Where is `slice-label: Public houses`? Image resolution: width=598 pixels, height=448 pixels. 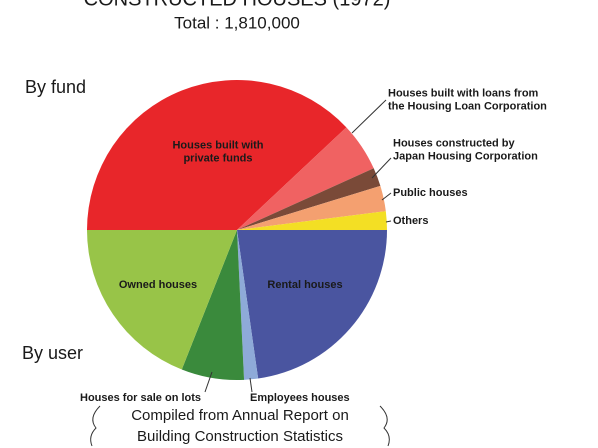 slice-label: Public houses is located at coordinates (430, 193).